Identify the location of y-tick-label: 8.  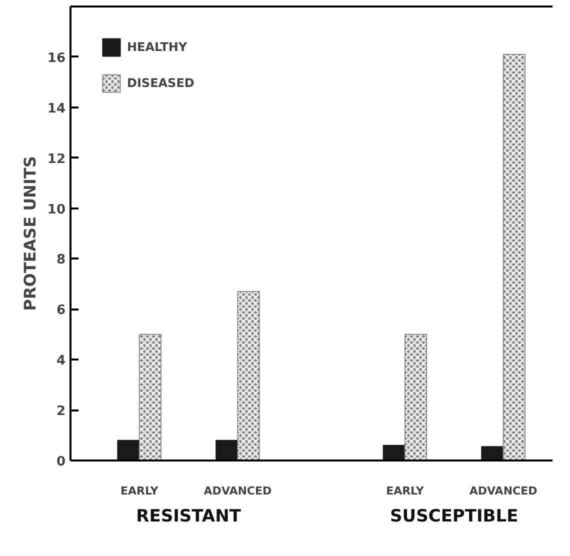
(61, 260).